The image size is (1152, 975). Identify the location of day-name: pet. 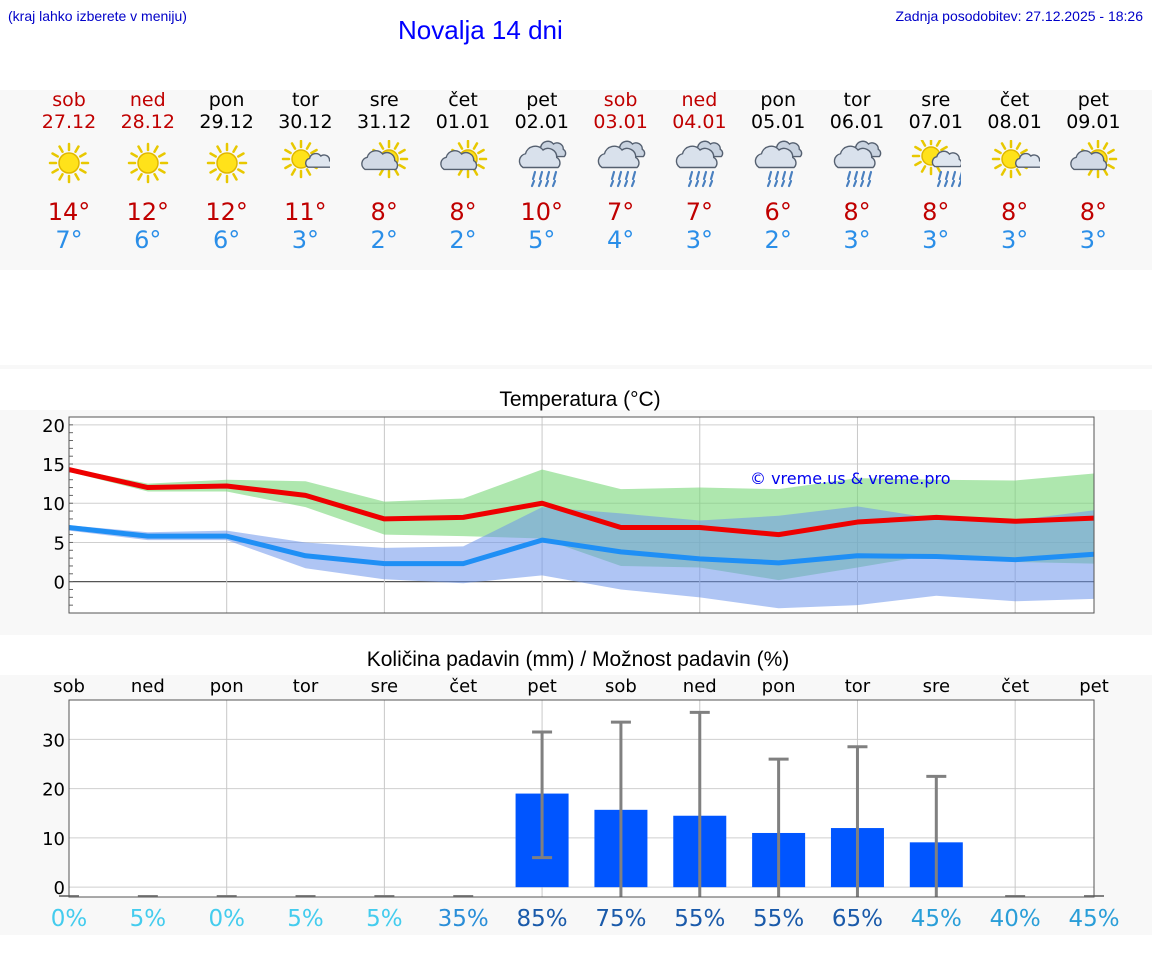
(1093, 100).